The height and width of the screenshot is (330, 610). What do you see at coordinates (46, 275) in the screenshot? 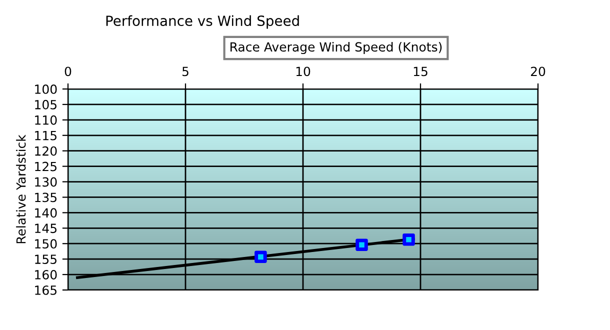
I see `y-tick-label: 160` at bounding box center [46, 275].